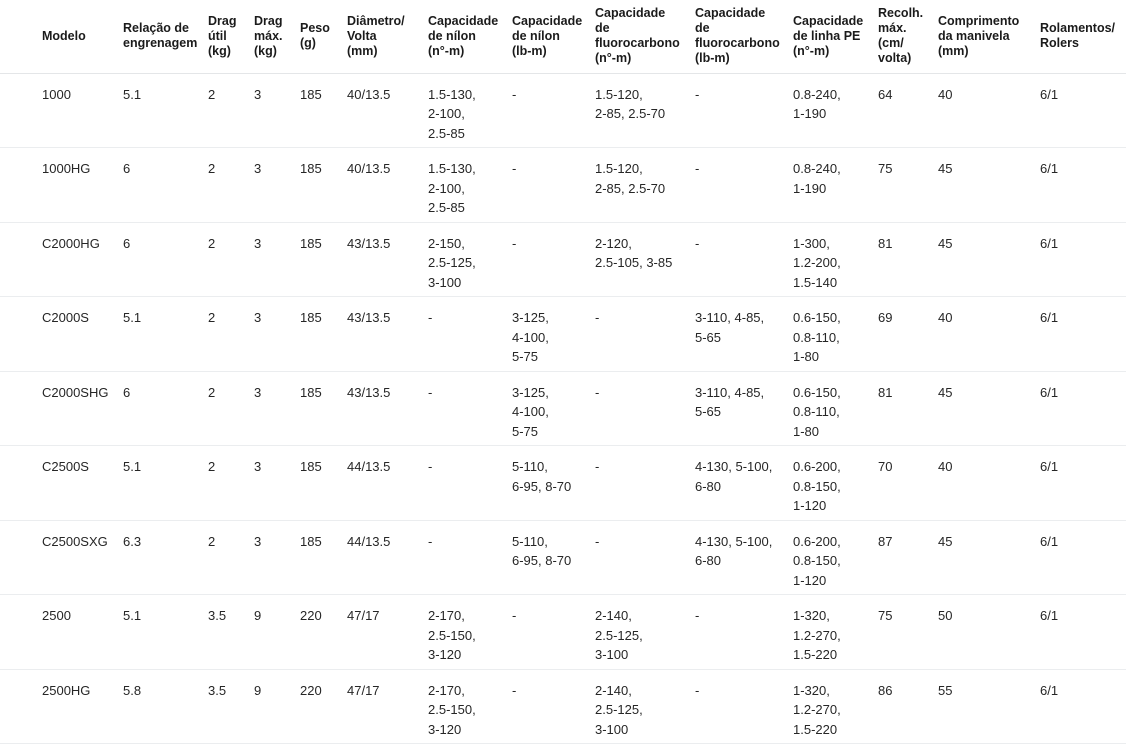  What do you see at coordinates (885, 615) in the screenshot?
I see `table-cell: 75` at bounding box center [885, 615].